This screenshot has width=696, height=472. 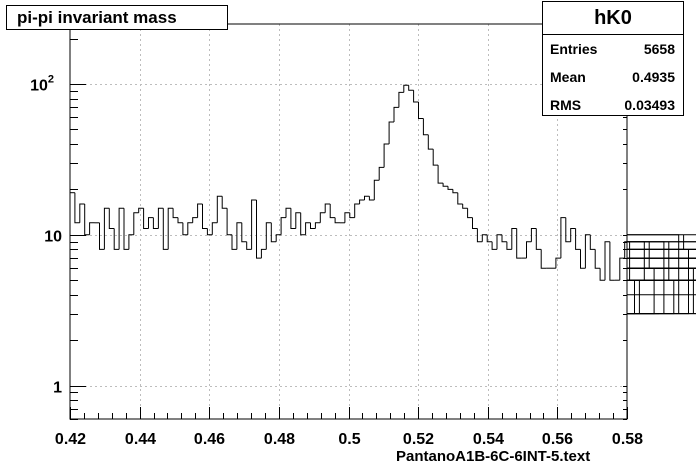 What do you see at coordinates (117, 17) in the screenshot?
I see `chart-title: pi-pi invariant mass` at bounding box center [117, 17].